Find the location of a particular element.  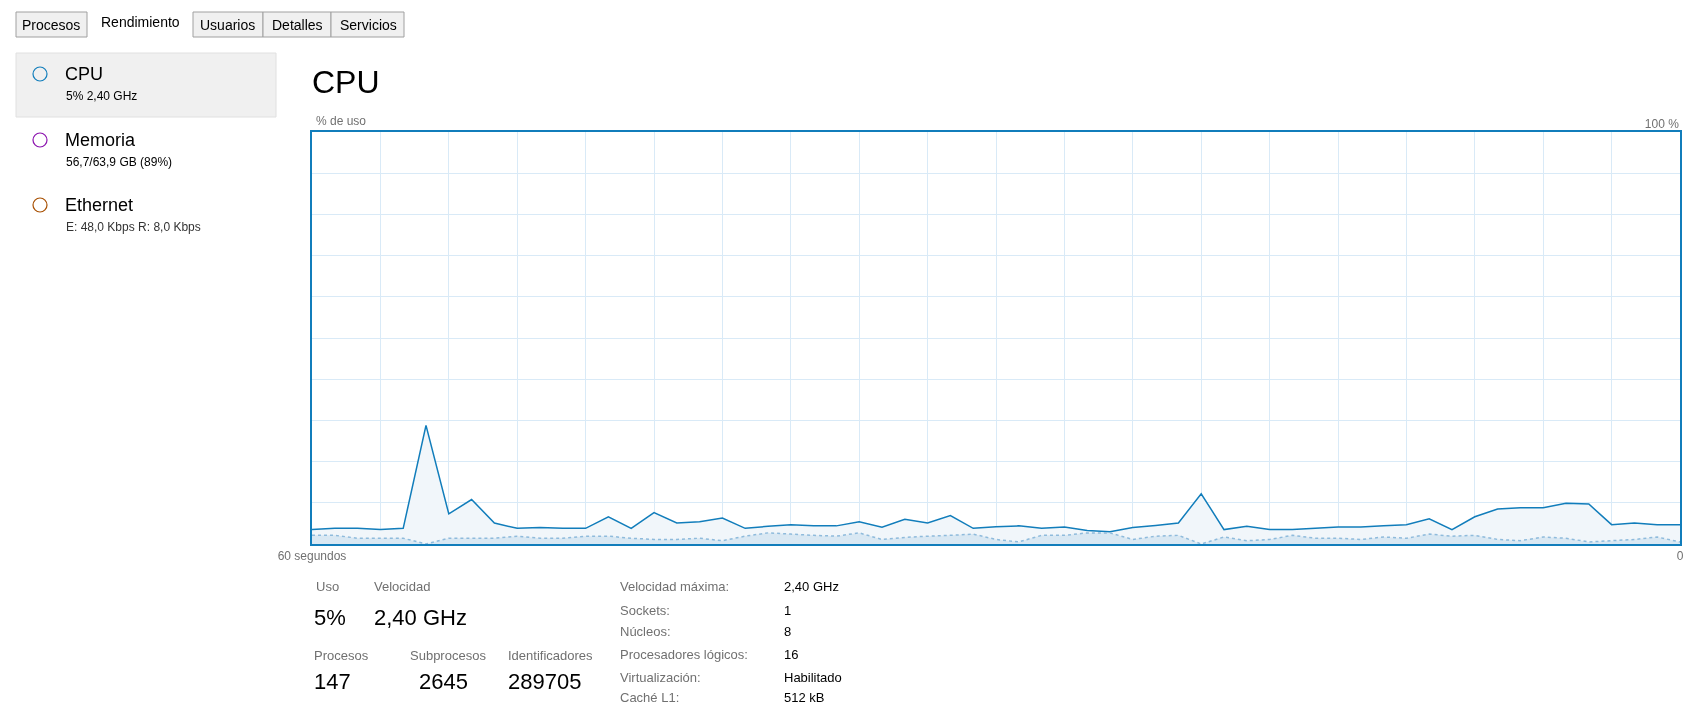

text: Procesadores lógicos: is located at coordinates (684, 654).